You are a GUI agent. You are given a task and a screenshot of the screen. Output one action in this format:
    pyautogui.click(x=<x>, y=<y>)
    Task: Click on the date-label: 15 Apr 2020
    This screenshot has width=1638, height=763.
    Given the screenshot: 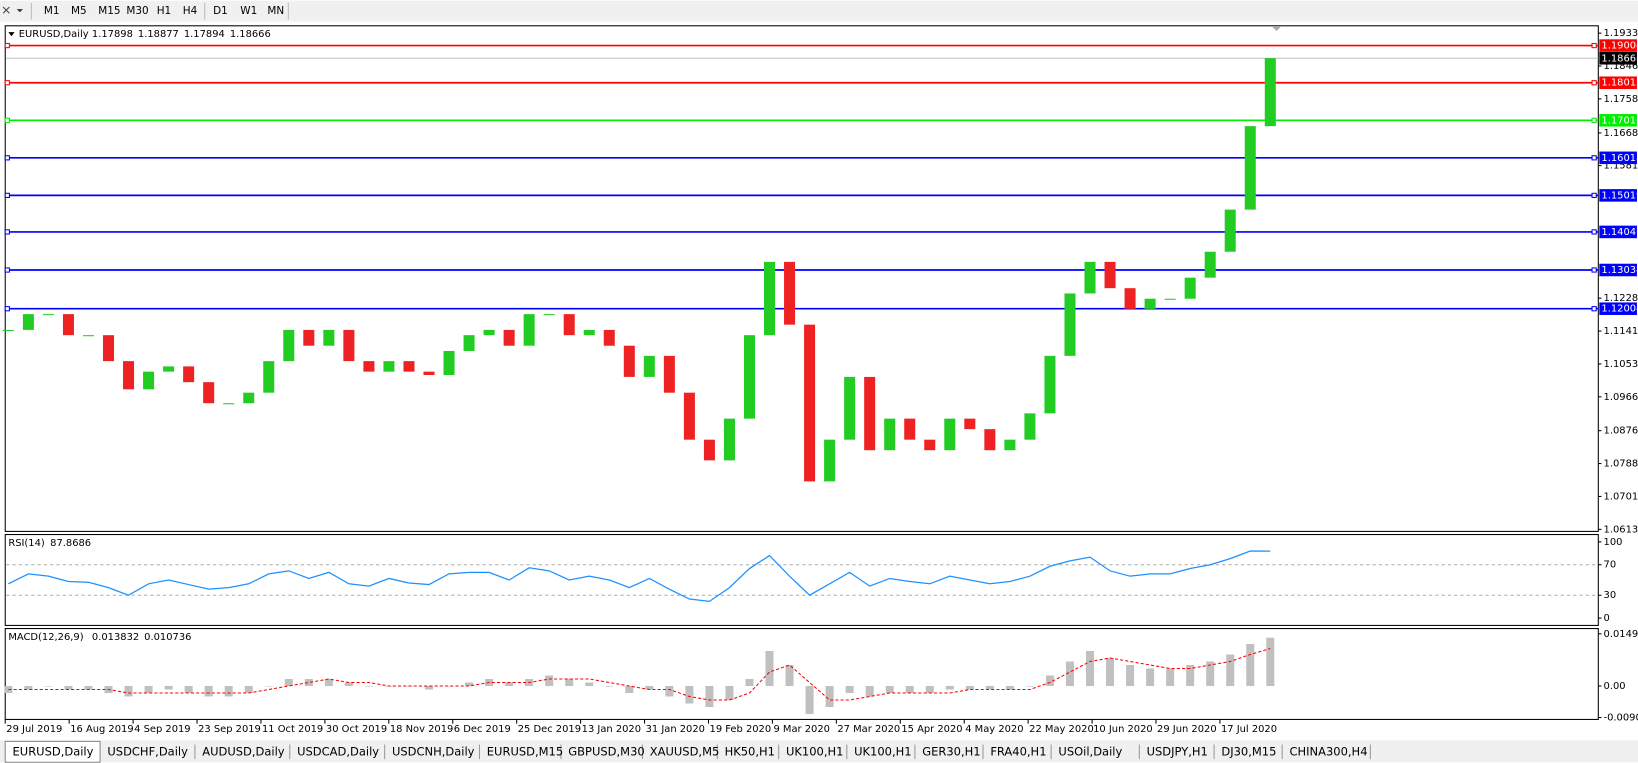 What is the action you would take?
    pyautogui.click(x=931, y=729)
    